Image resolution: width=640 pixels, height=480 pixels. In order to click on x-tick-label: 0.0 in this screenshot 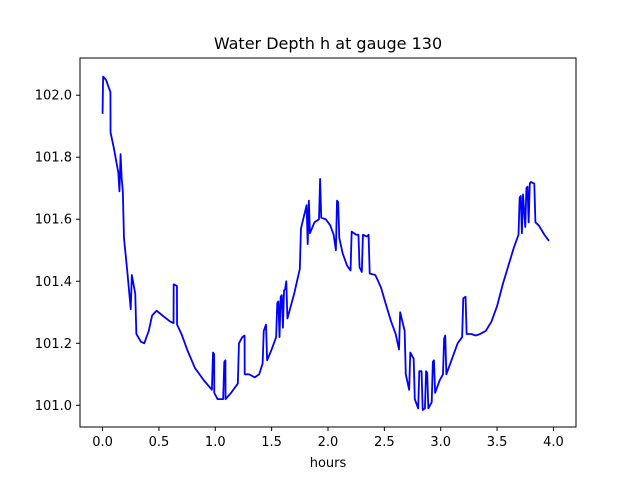, I will do `click(102, 442)`.